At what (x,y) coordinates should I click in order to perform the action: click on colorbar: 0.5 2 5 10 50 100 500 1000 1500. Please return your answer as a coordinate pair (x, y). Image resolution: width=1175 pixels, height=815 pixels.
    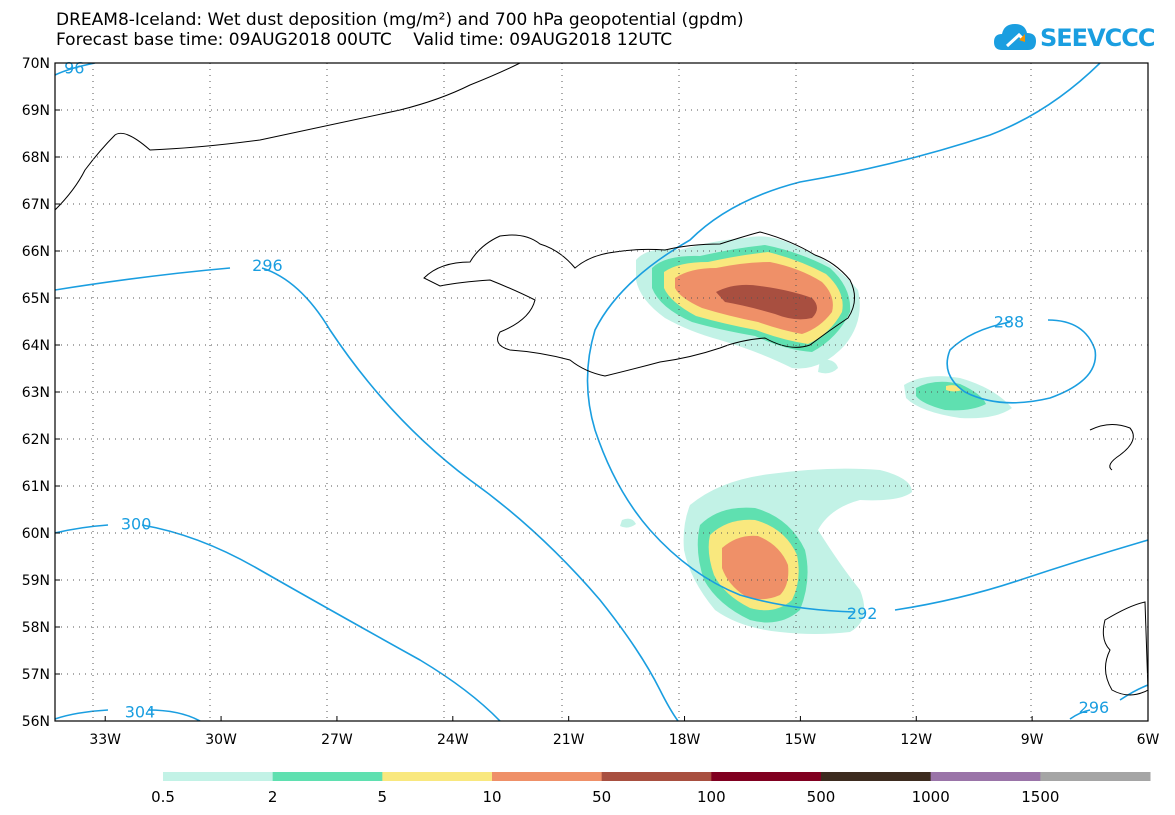
    Looking at the image, I should click on (651, 789).